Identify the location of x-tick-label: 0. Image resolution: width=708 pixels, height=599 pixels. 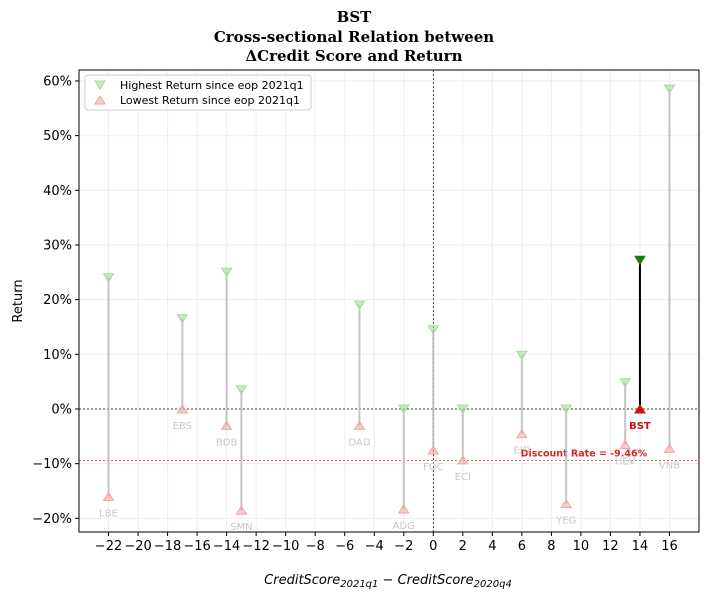
(433, 546).